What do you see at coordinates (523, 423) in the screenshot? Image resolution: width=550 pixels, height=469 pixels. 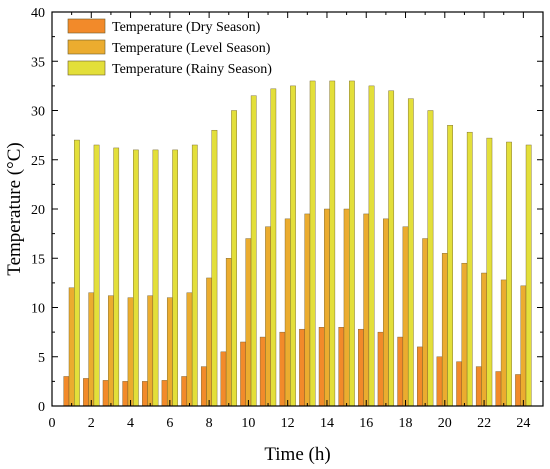 I see `x-tick-label: 24` at bounding box center [523, 423].